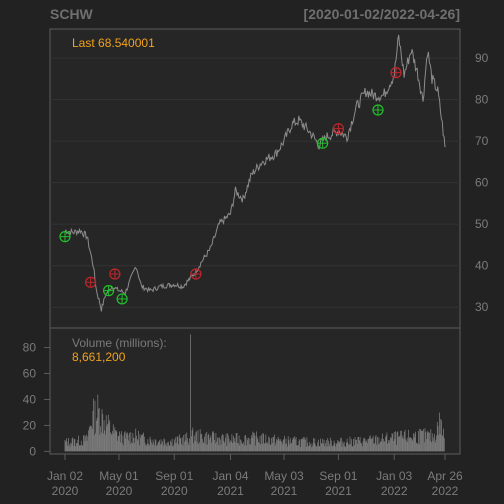 The height and width of the screenshot is (504, 504). I want to click on price-y-tick-label: 40, so click(482, 266).